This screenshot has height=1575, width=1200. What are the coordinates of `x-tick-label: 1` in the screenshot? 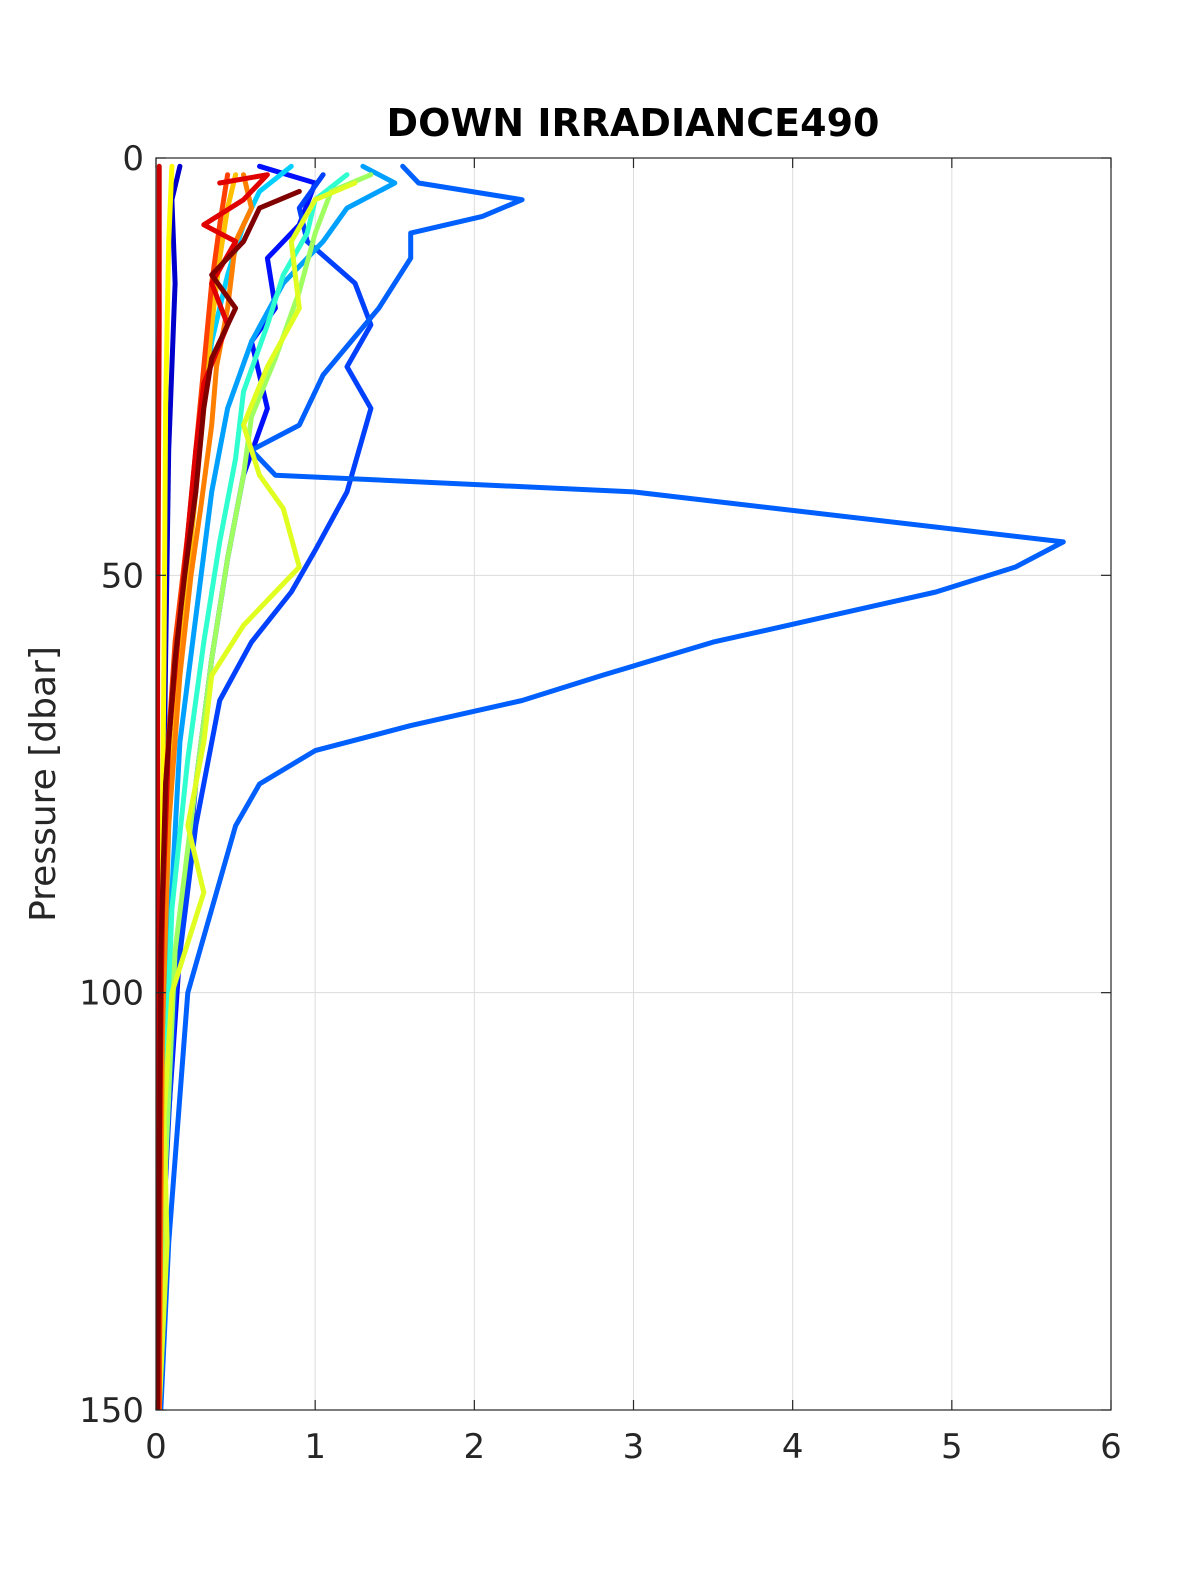 It's located at (315, 1447).